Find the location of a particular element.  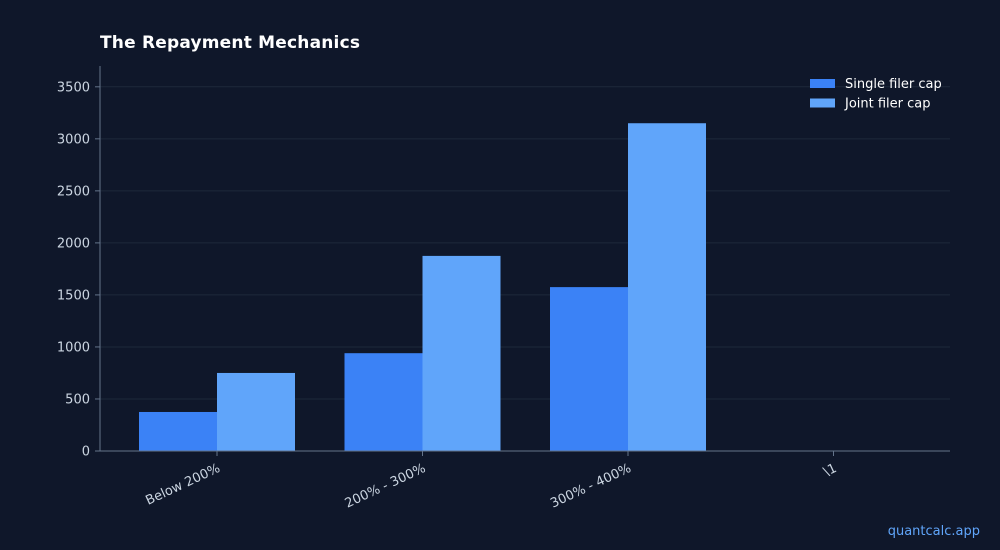

watermark-link: quantcalc.app is located at coordinates (933, 531).